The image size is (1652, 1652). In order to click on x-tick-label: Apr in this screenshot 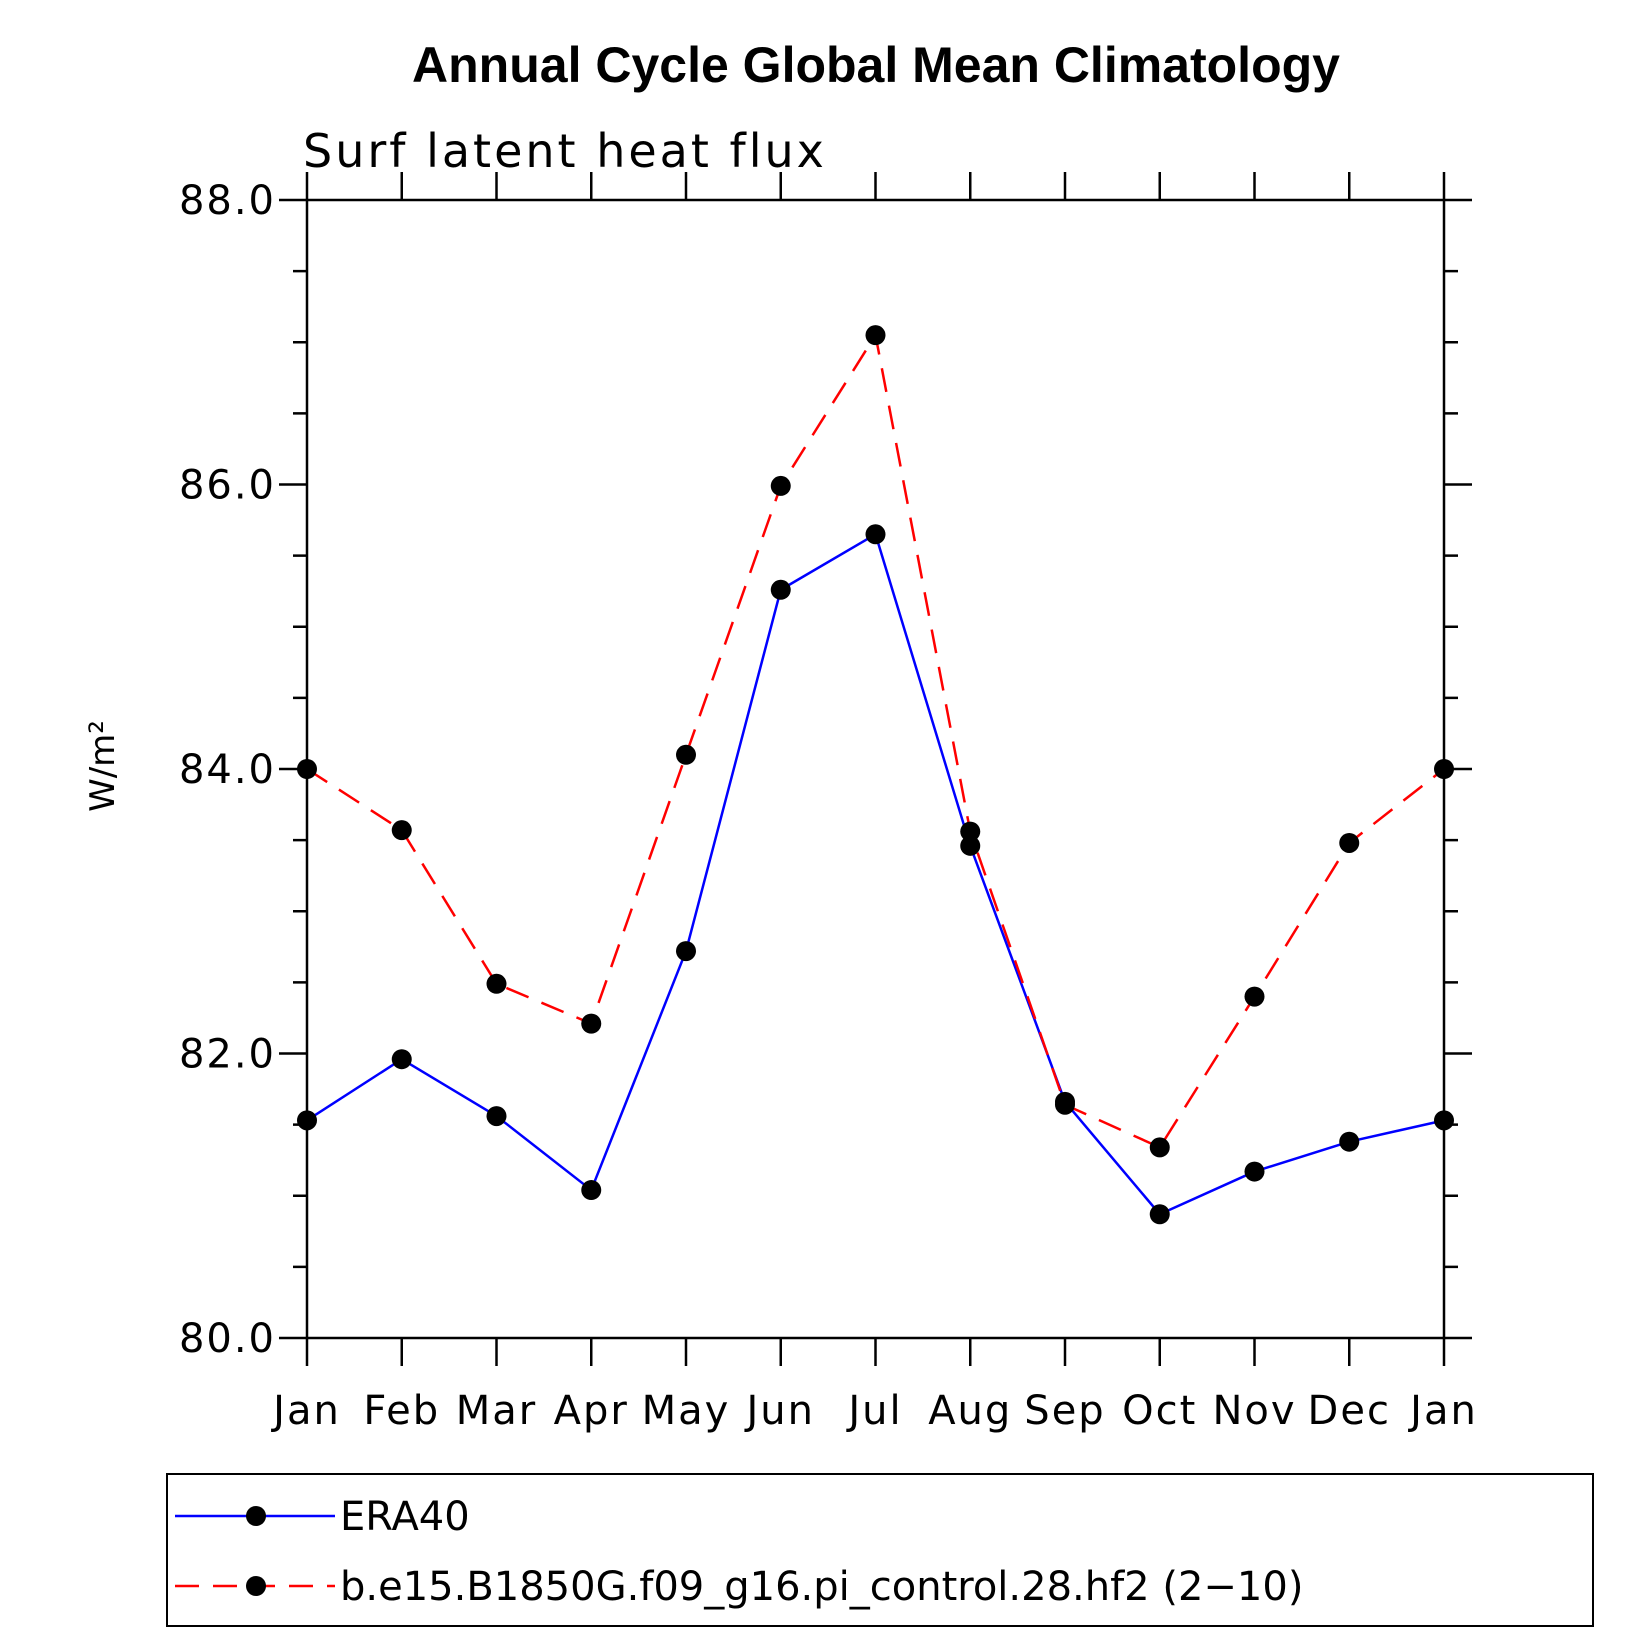, I will do `click(591, 1411)`.